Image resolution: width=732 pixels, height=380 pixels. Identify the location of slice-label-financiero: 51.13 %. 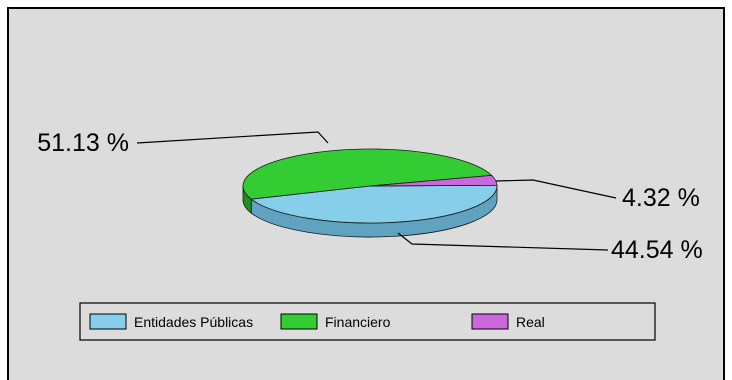
(83, 143).